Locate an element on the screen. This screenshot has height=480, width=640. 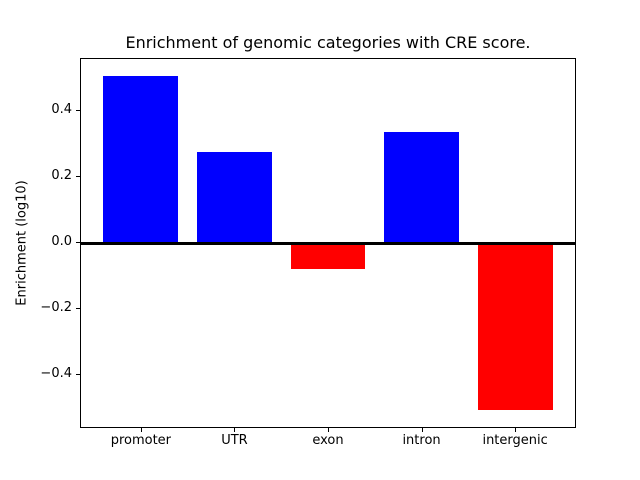
y-tick-label: 0.0 is located at coordinates (61, 241).